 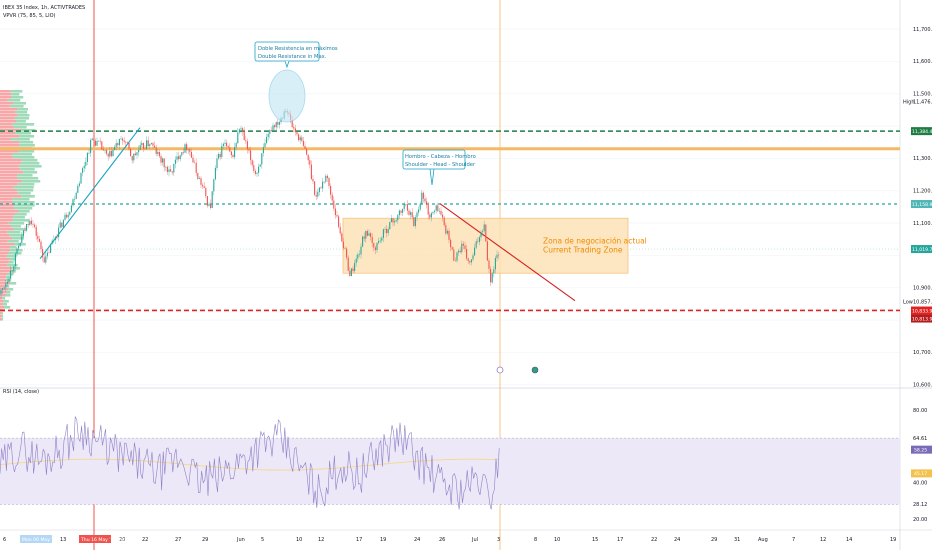 I want to click on green-level-tag-bg, so click(x=921, y=131).